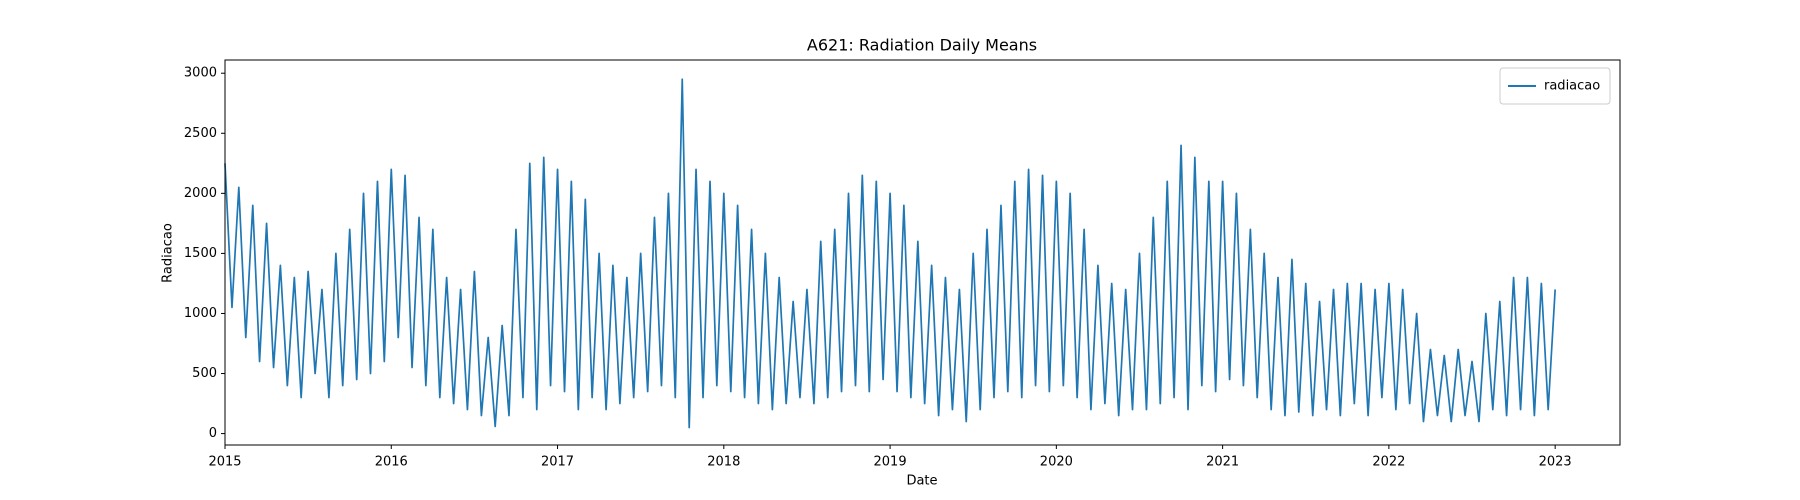 This screenshot has width=1800, height=500. I want to click on y-tick-label: 1500, so click(200, 253).